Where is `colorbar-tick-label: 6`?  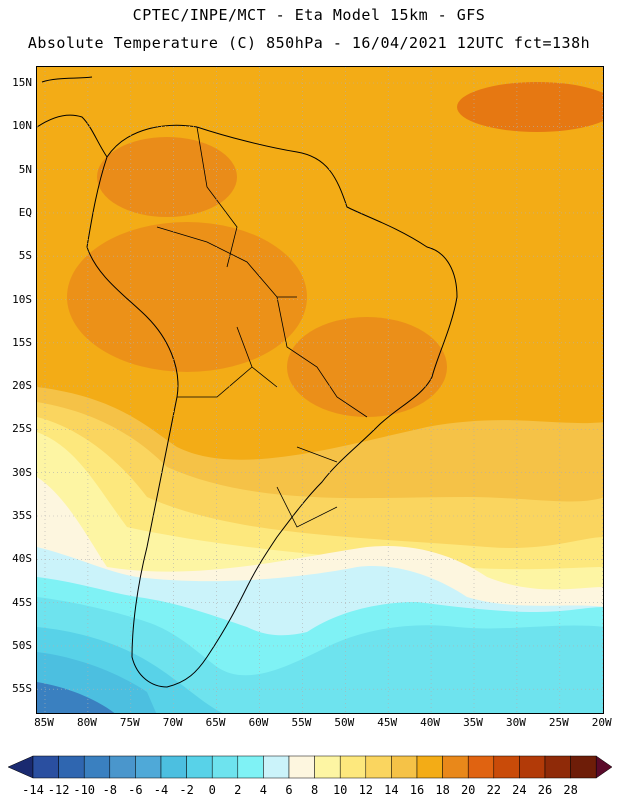 colorbar-tick-label: 6 is located at coordinates (289, 790).